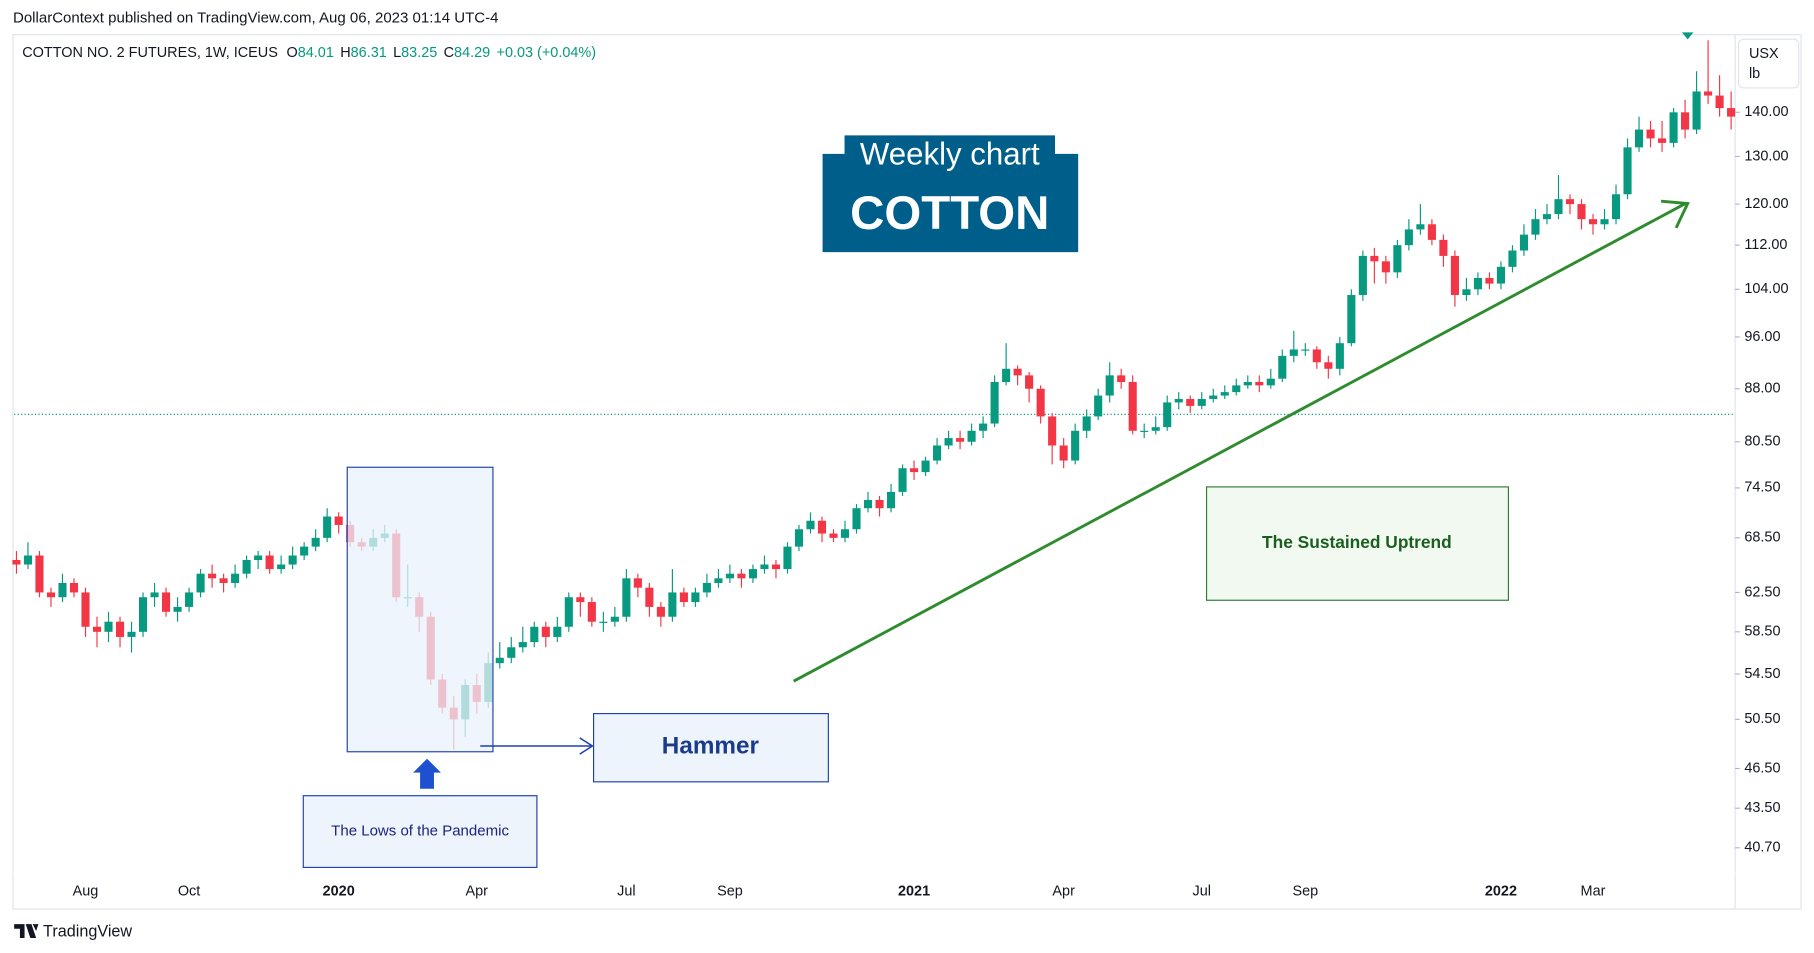 The image size is (1814, 953). What do you see at coordinates (1357, 542) in the screenshot?
I see `uptrend-label: The Sustained Uptrend` at bounding box center [1357, 542].